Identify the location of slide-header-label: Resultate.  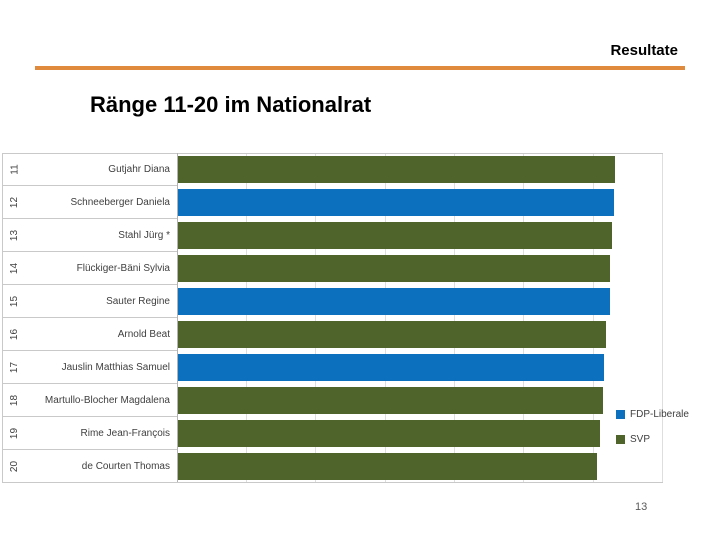
(644, 50).